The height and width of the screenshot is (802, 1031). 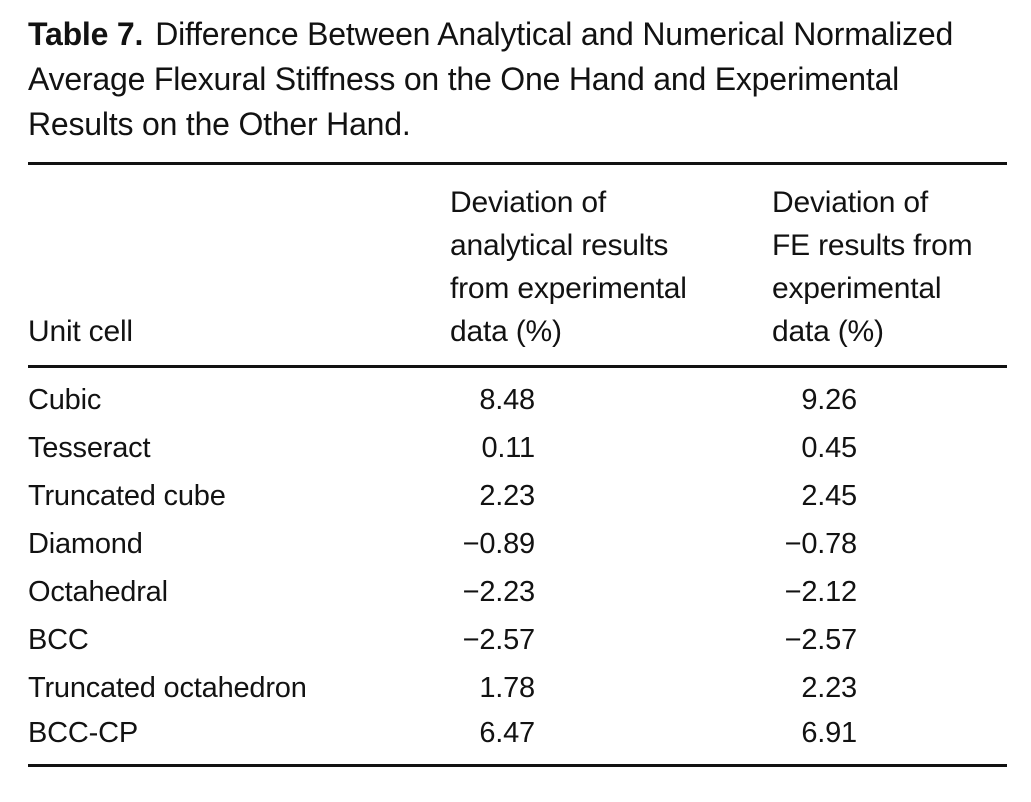 I want to click on analytical-deviation-value: 2.23, so click(x=507, y=495).